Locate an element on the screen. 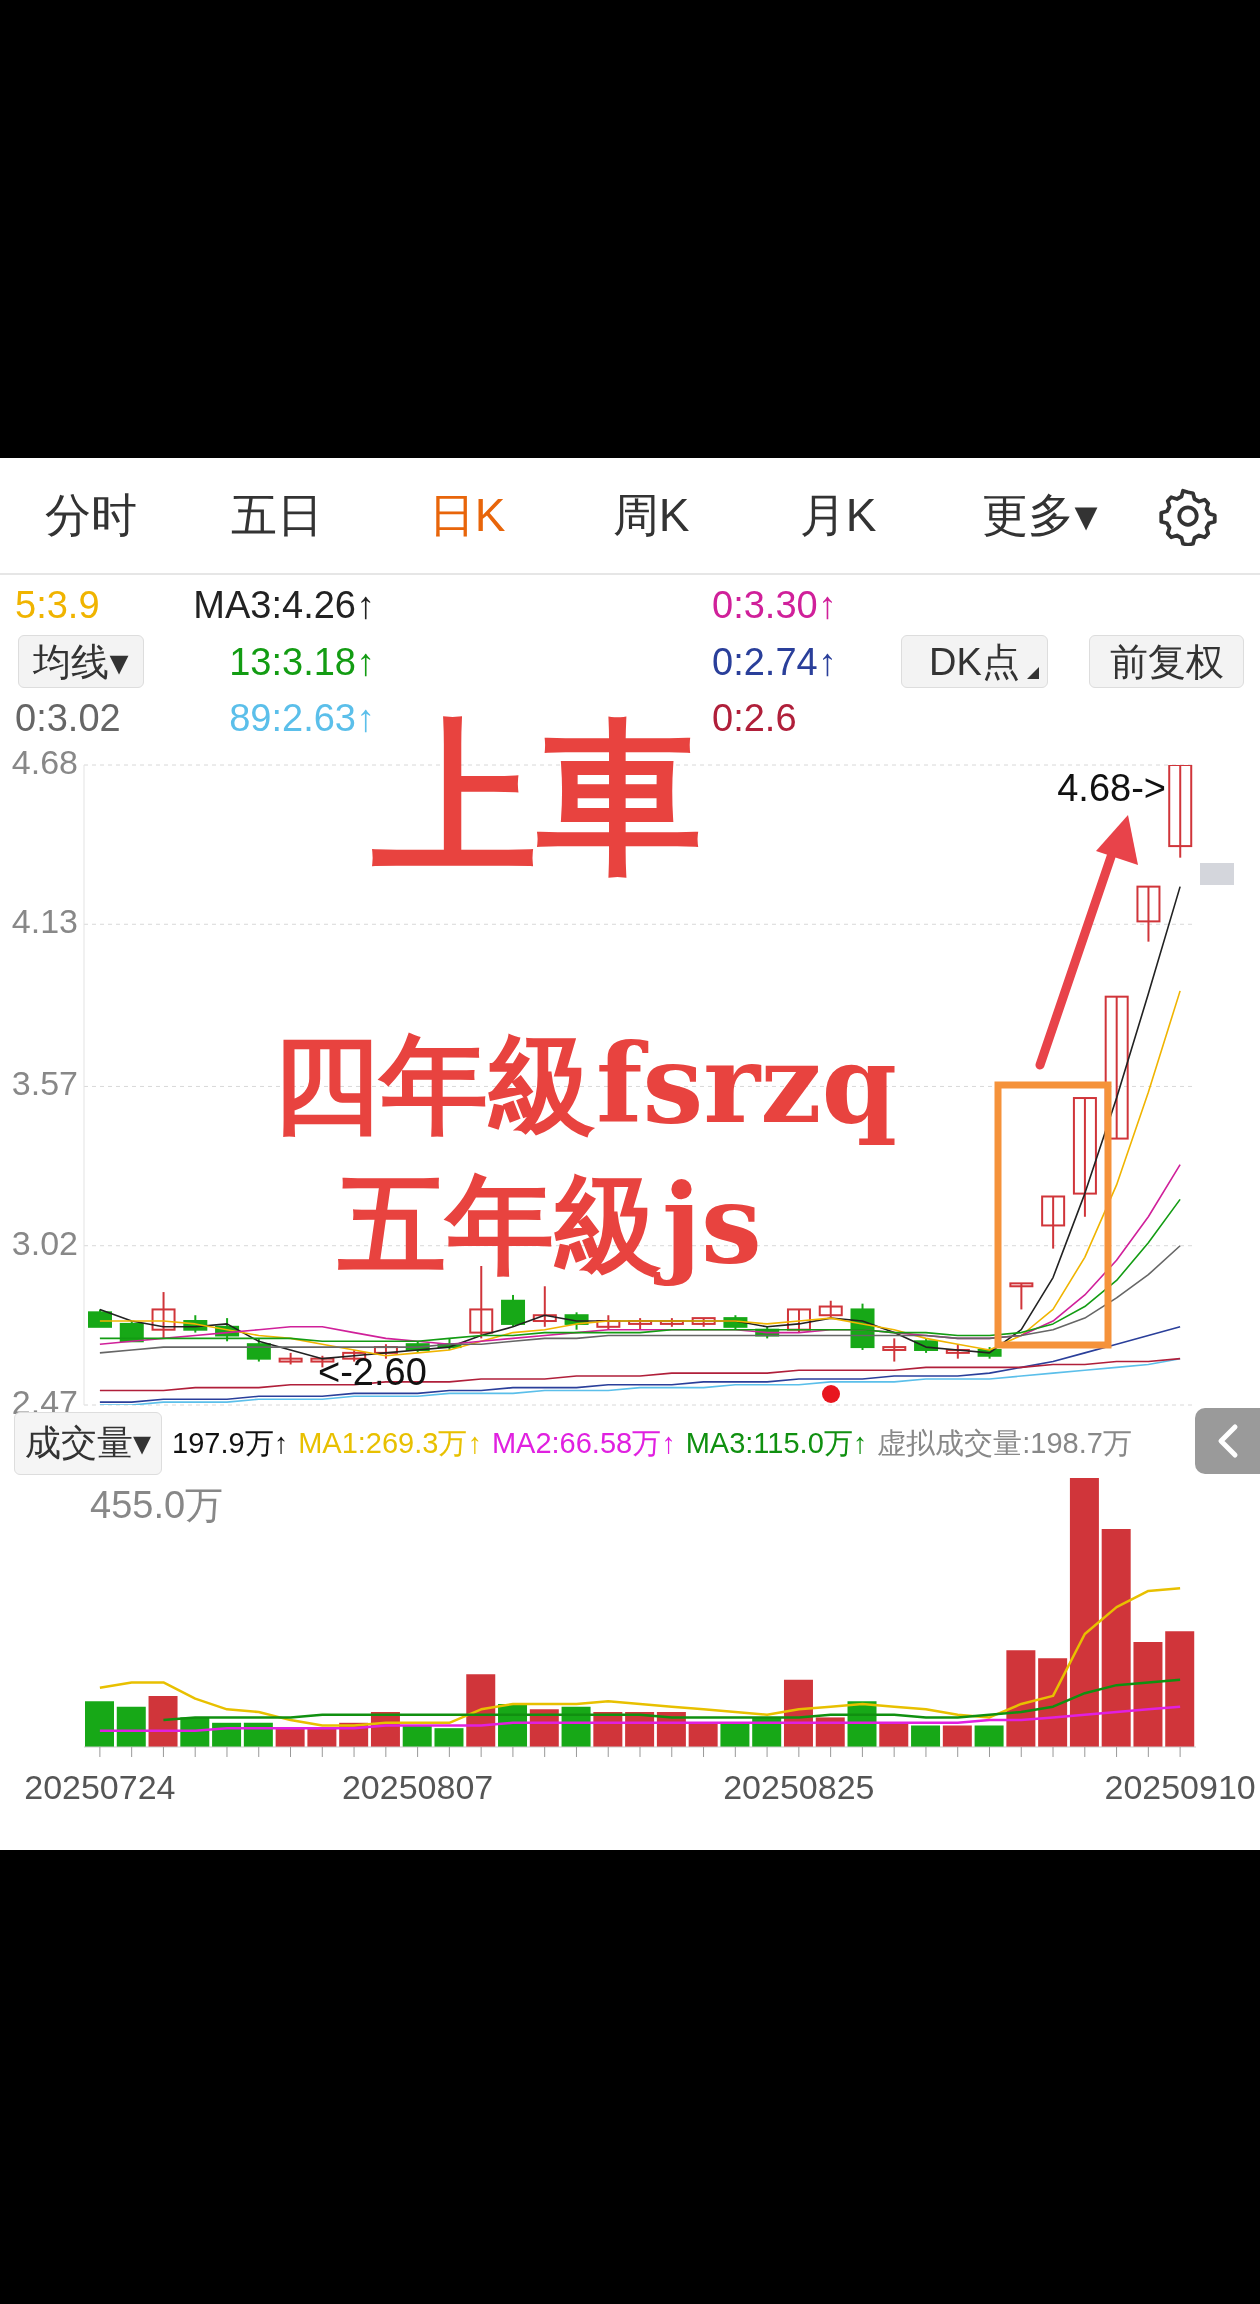  text: 197.9万↑ is located at coordinates (230, 1443).